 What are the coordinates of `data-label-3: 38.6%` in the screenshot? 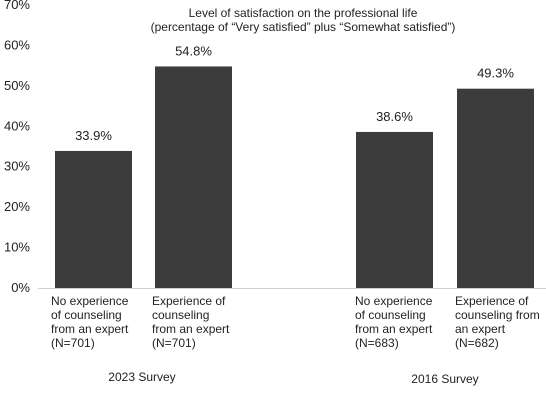 It's located at (394, 116).